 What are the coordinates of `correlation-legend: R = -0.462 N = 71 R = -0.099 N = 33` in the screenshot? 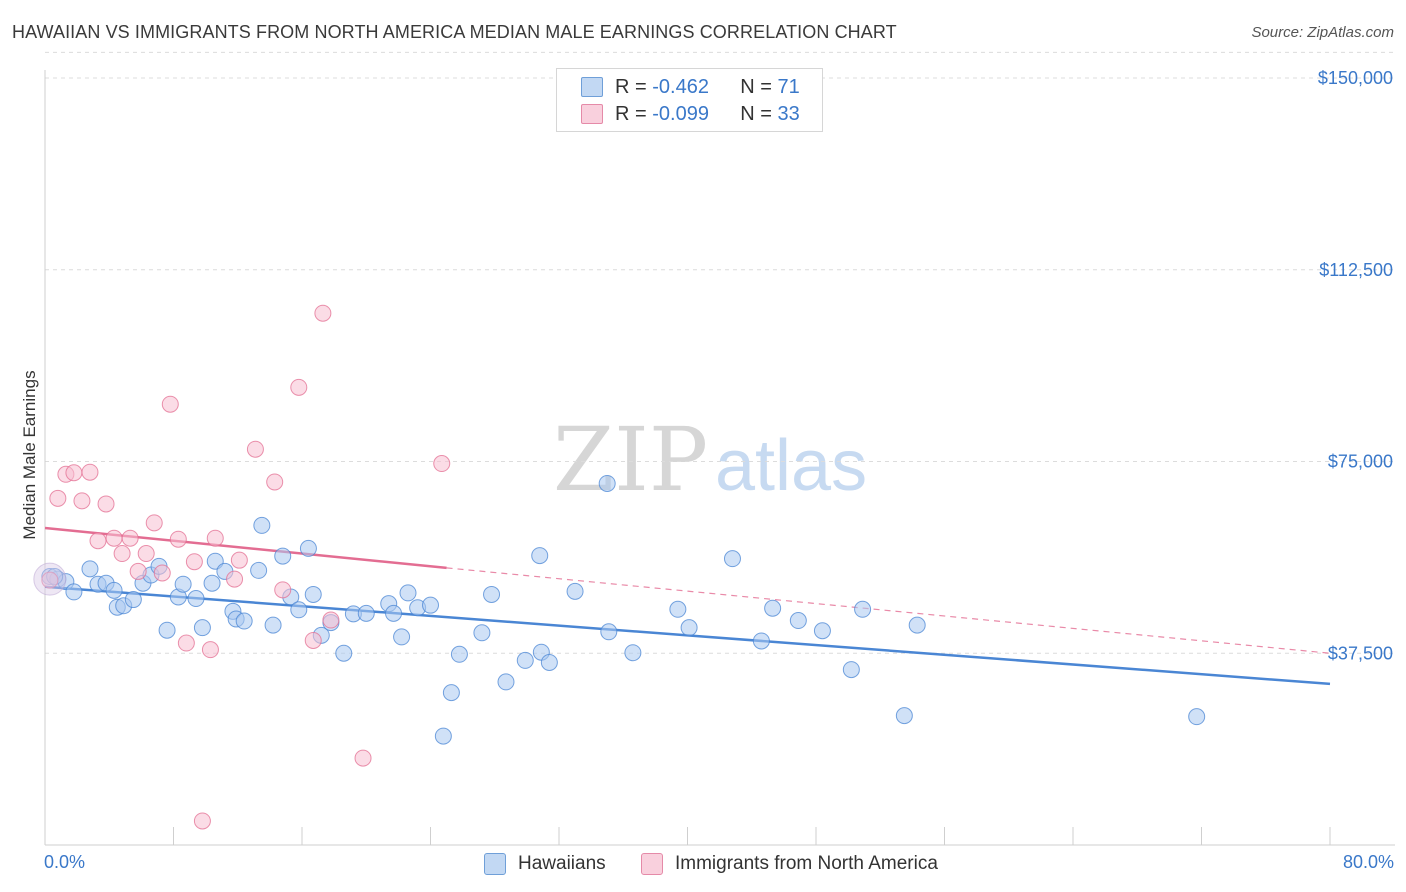 It's located at (689, 100).